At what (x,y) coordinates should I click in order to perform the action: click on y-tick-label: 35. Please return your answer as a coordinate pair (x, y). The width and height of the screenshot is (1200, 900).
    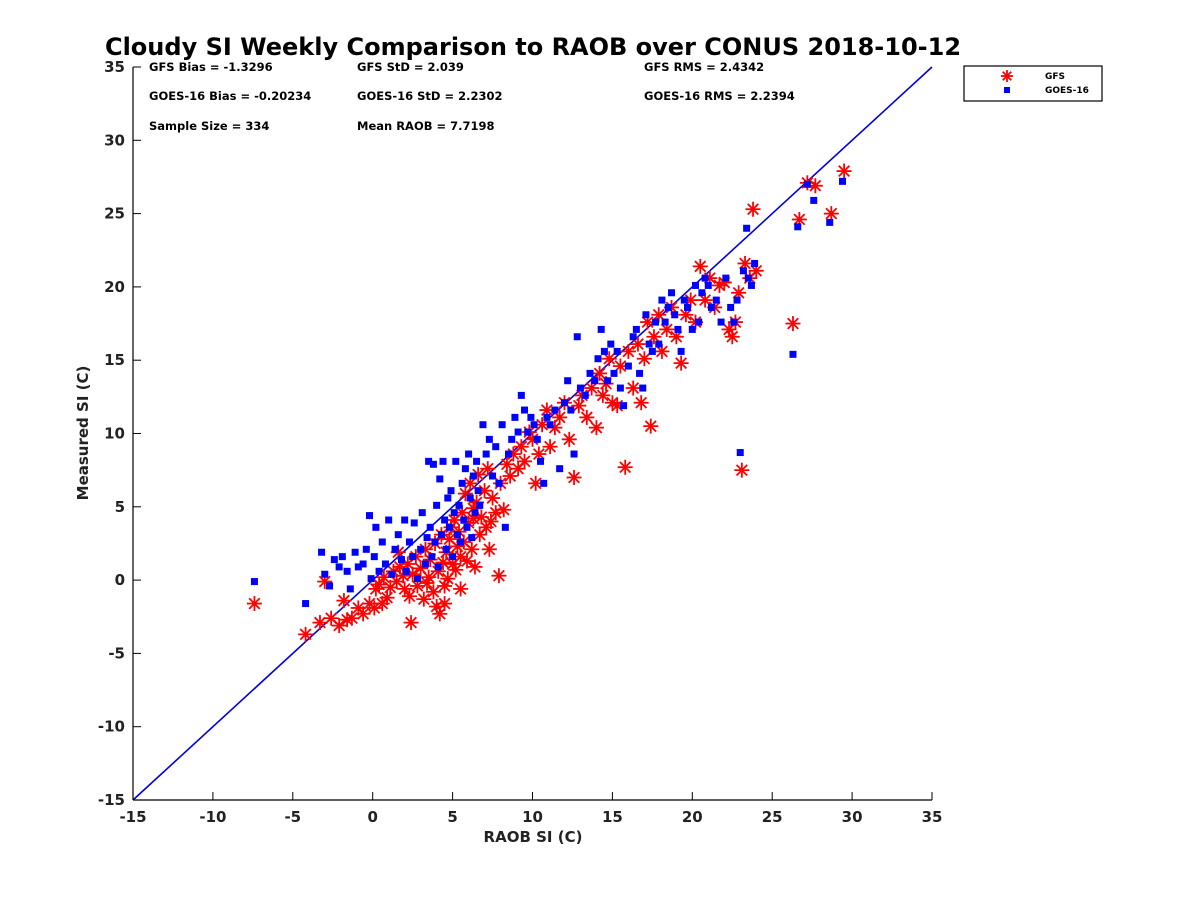
    Looking at the image, I should click on (114, 67).